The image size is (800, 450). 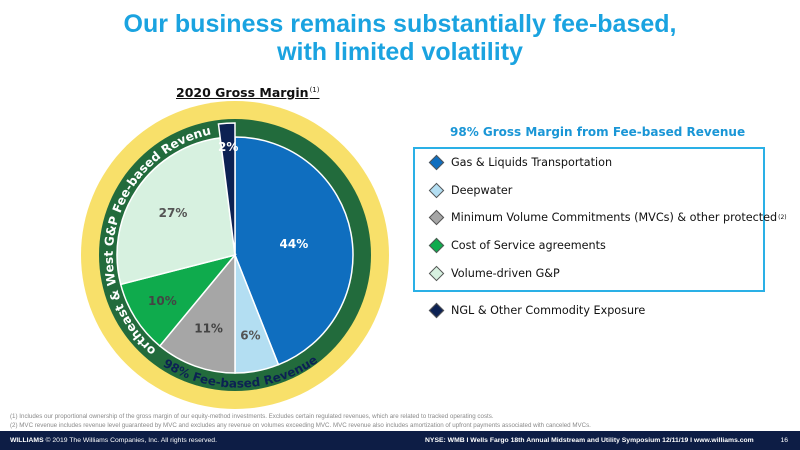 I want to click on legend-item-gas-liquids-transportation: Gas & Liquids Transportation, so click(x=520, y=162).